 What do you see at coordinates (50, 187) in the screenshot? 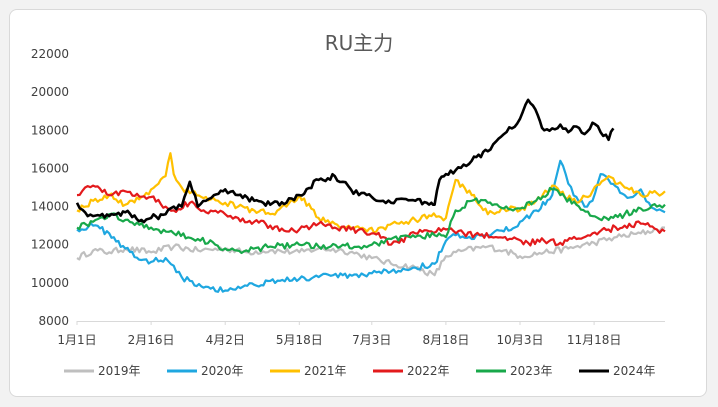
I see `y-axis: 8000 10000 12000 14000 16000 18000 20000 22000` at bounding box center [50, 187].